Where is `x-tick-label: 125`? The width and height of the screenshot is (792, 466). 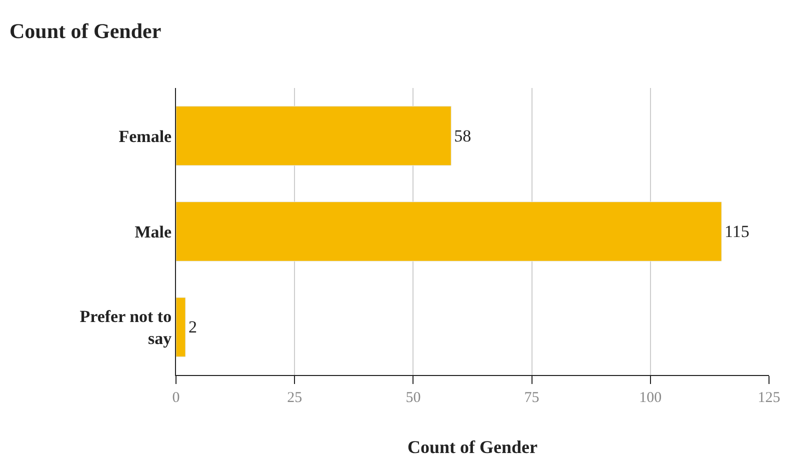 x-tick-label: 125 is located at coordinates (769, 398).